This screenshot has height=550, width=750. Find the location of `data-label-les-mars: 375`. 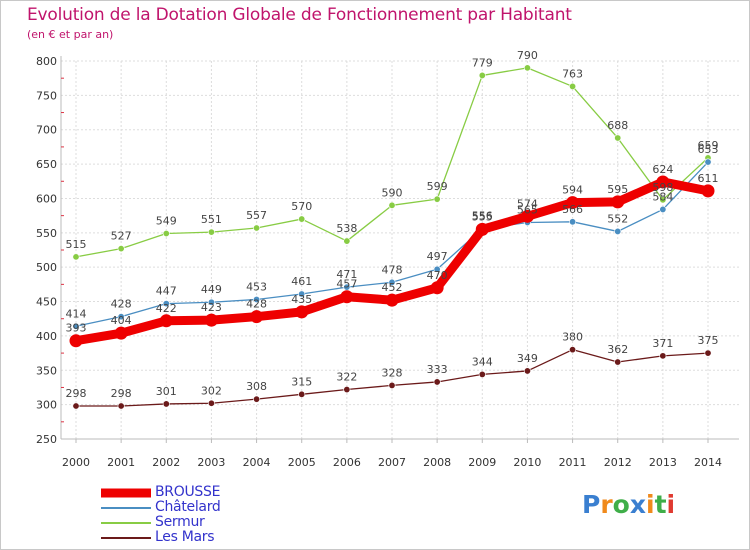

data-label-les-mars: 375 is located at coordinates (708, 340).